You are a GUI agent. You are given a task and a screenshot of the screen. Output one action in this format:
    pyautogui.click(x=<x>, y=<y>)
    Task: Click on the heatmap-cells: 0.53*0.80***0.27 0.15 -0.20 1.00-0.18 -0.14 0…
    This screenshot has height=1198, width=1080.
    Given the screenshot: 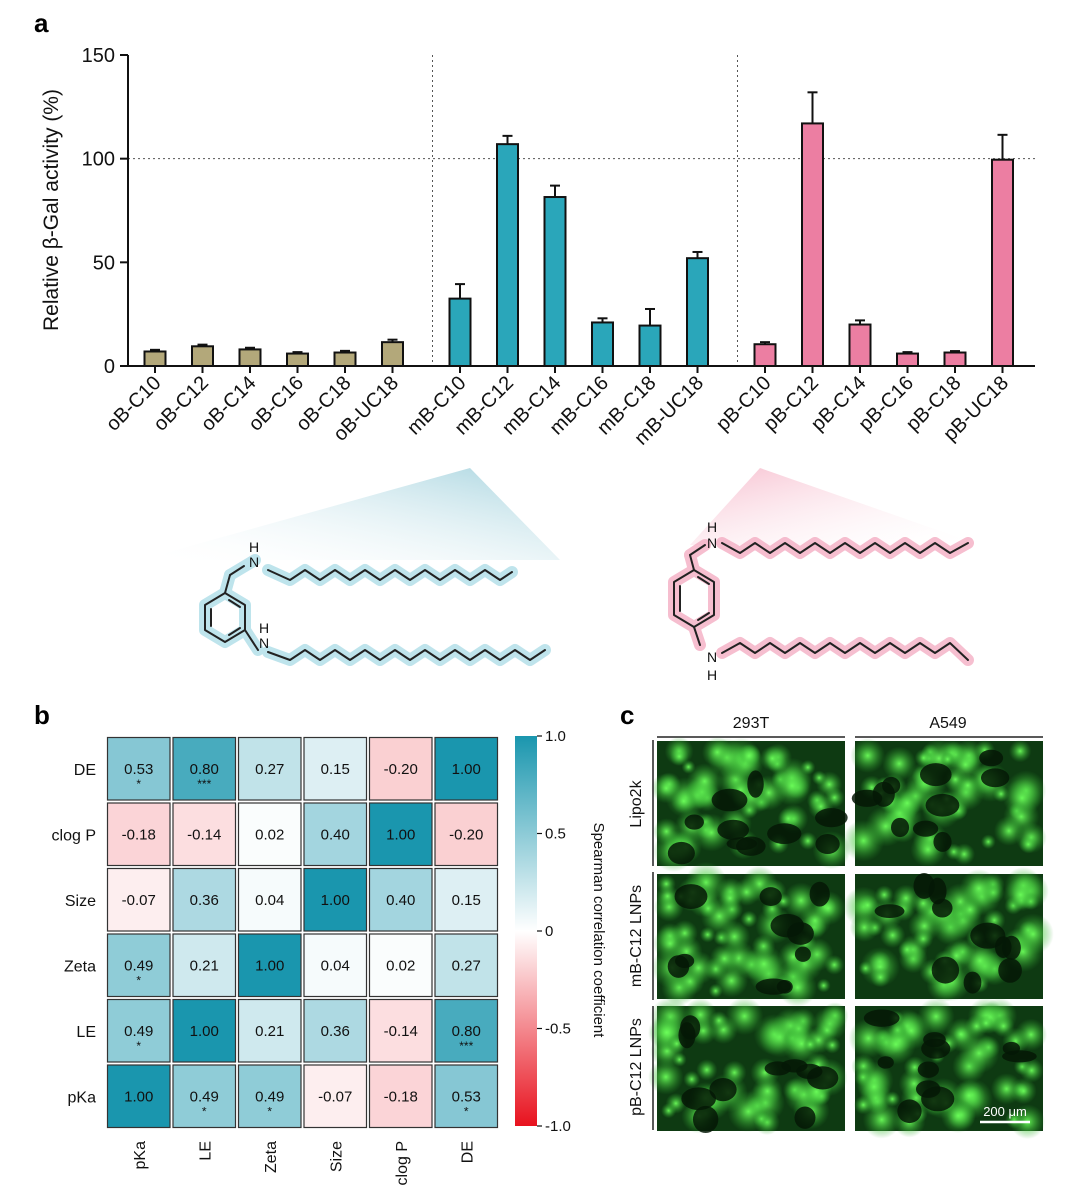 What is the action you would take?
    pyautogui.click(x=302, y=932)
    